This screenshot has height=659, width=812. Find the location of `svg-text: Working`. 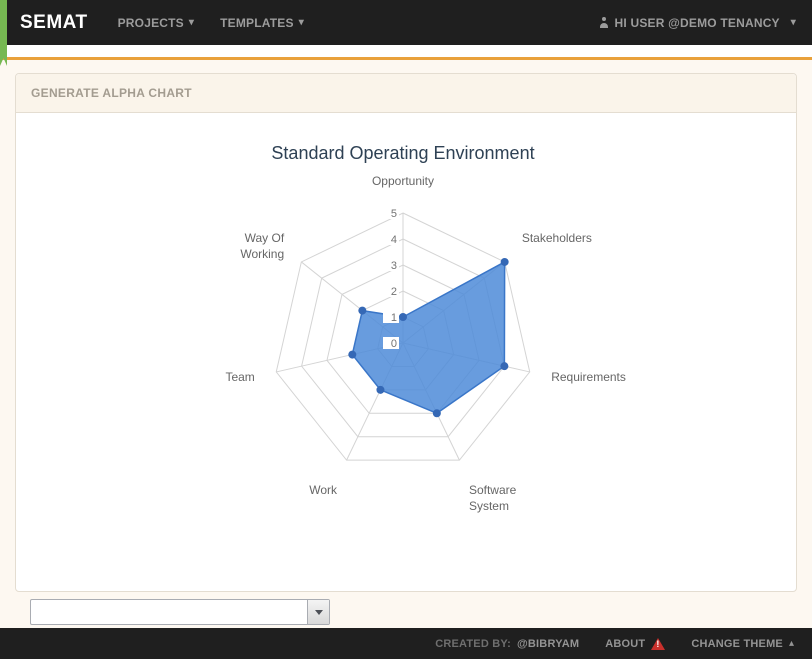

svg-text: Working is located at coordinates (262, 254).